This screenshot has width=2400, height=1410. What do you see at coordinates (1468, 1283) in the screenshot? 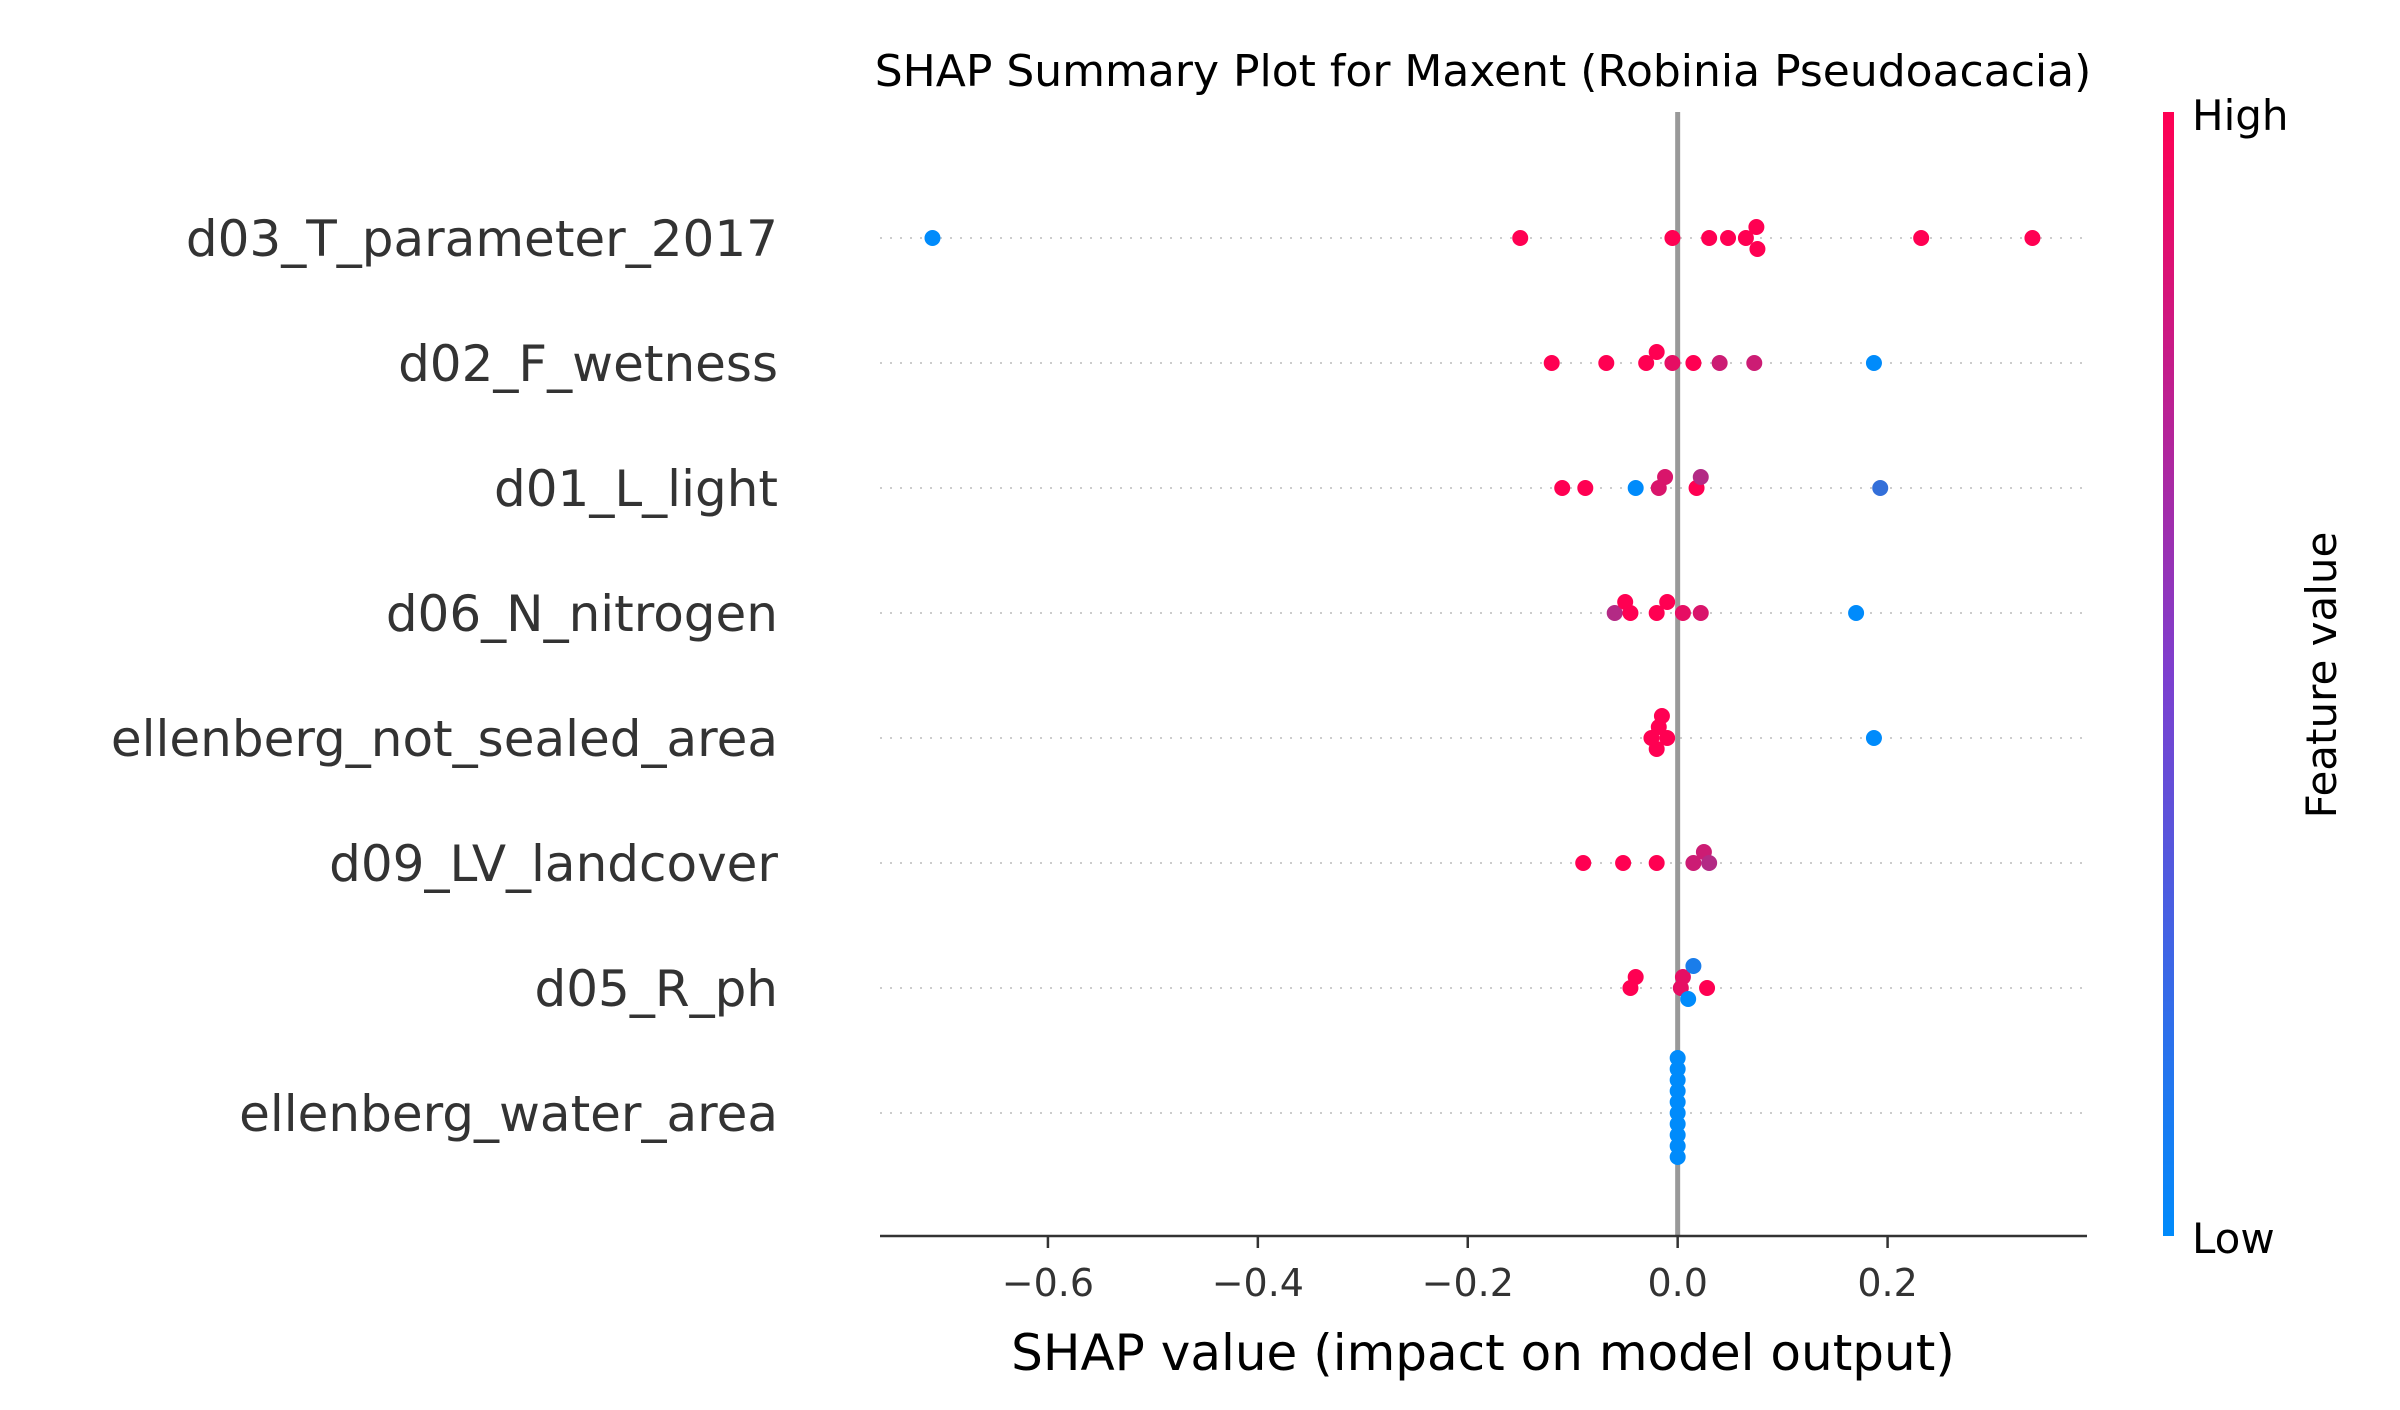
I see `x-tick-label: −0.2` at bounding box center [1468, 1283].